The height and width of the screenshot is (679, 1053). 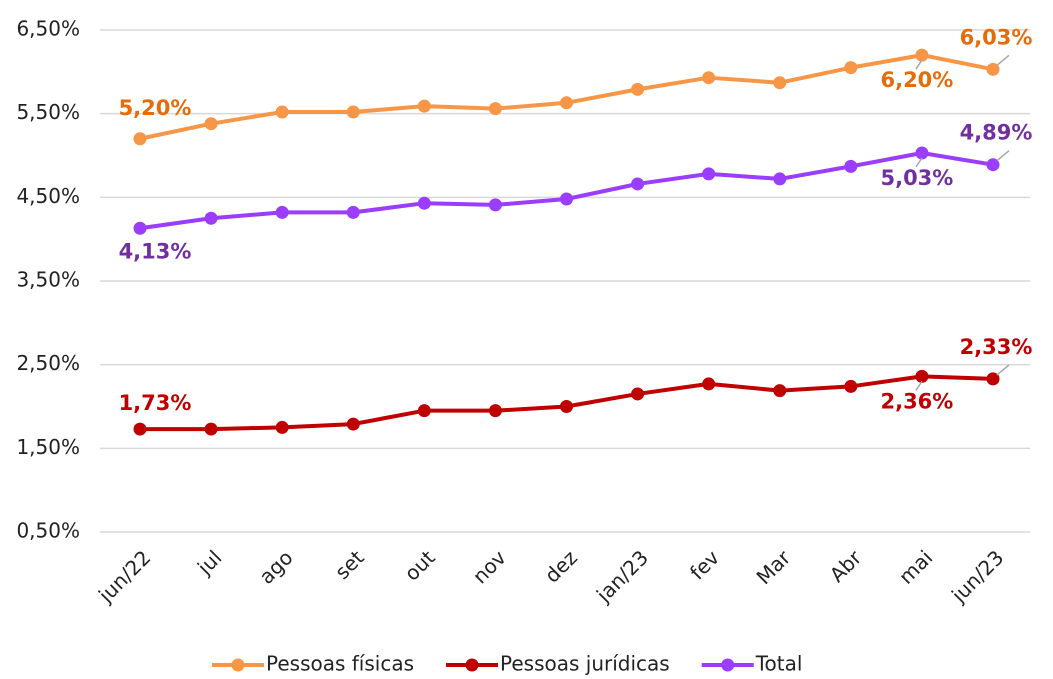 What do you see at coordinates (996, 133) in the screenshot?
I see `data-label: 4,89%` at bounding box center [996, 133].